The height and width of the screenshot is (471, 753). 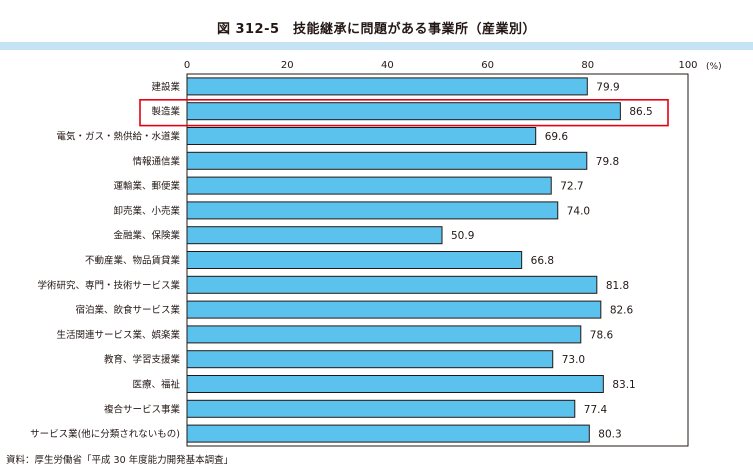 I want to click on category-label: 教育、学習支援業, so click(x=142, y=360).